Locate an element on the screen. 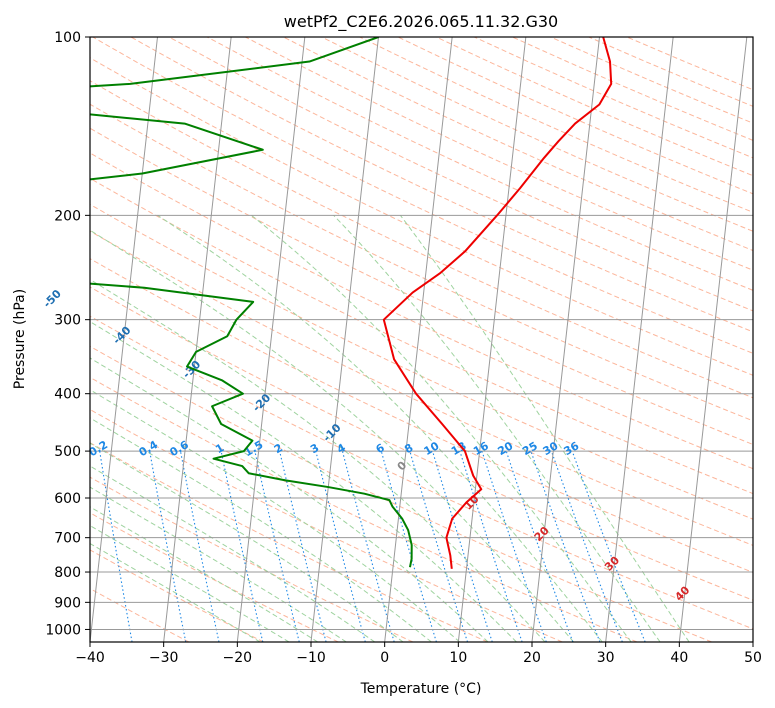  x-tick-label: 50 is located at coordinates (753, 658).